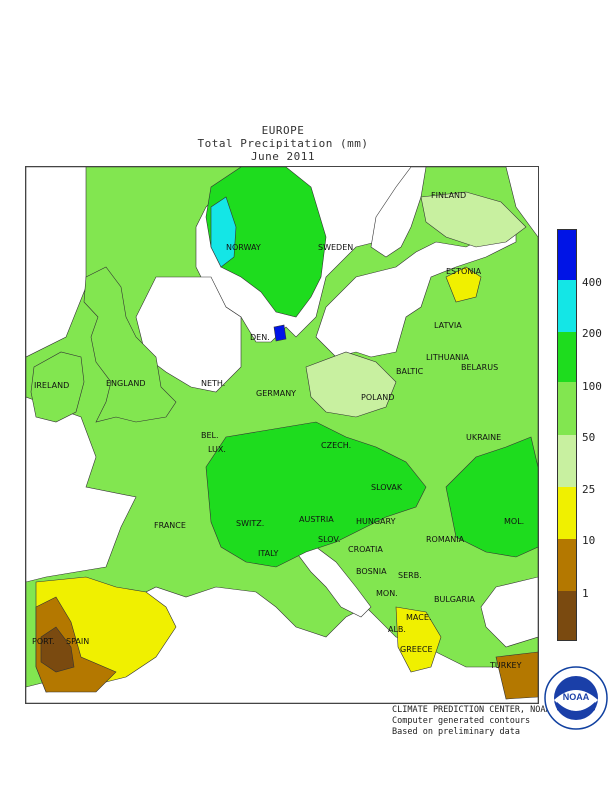  I want to click on color-legend, so click(567, 435).